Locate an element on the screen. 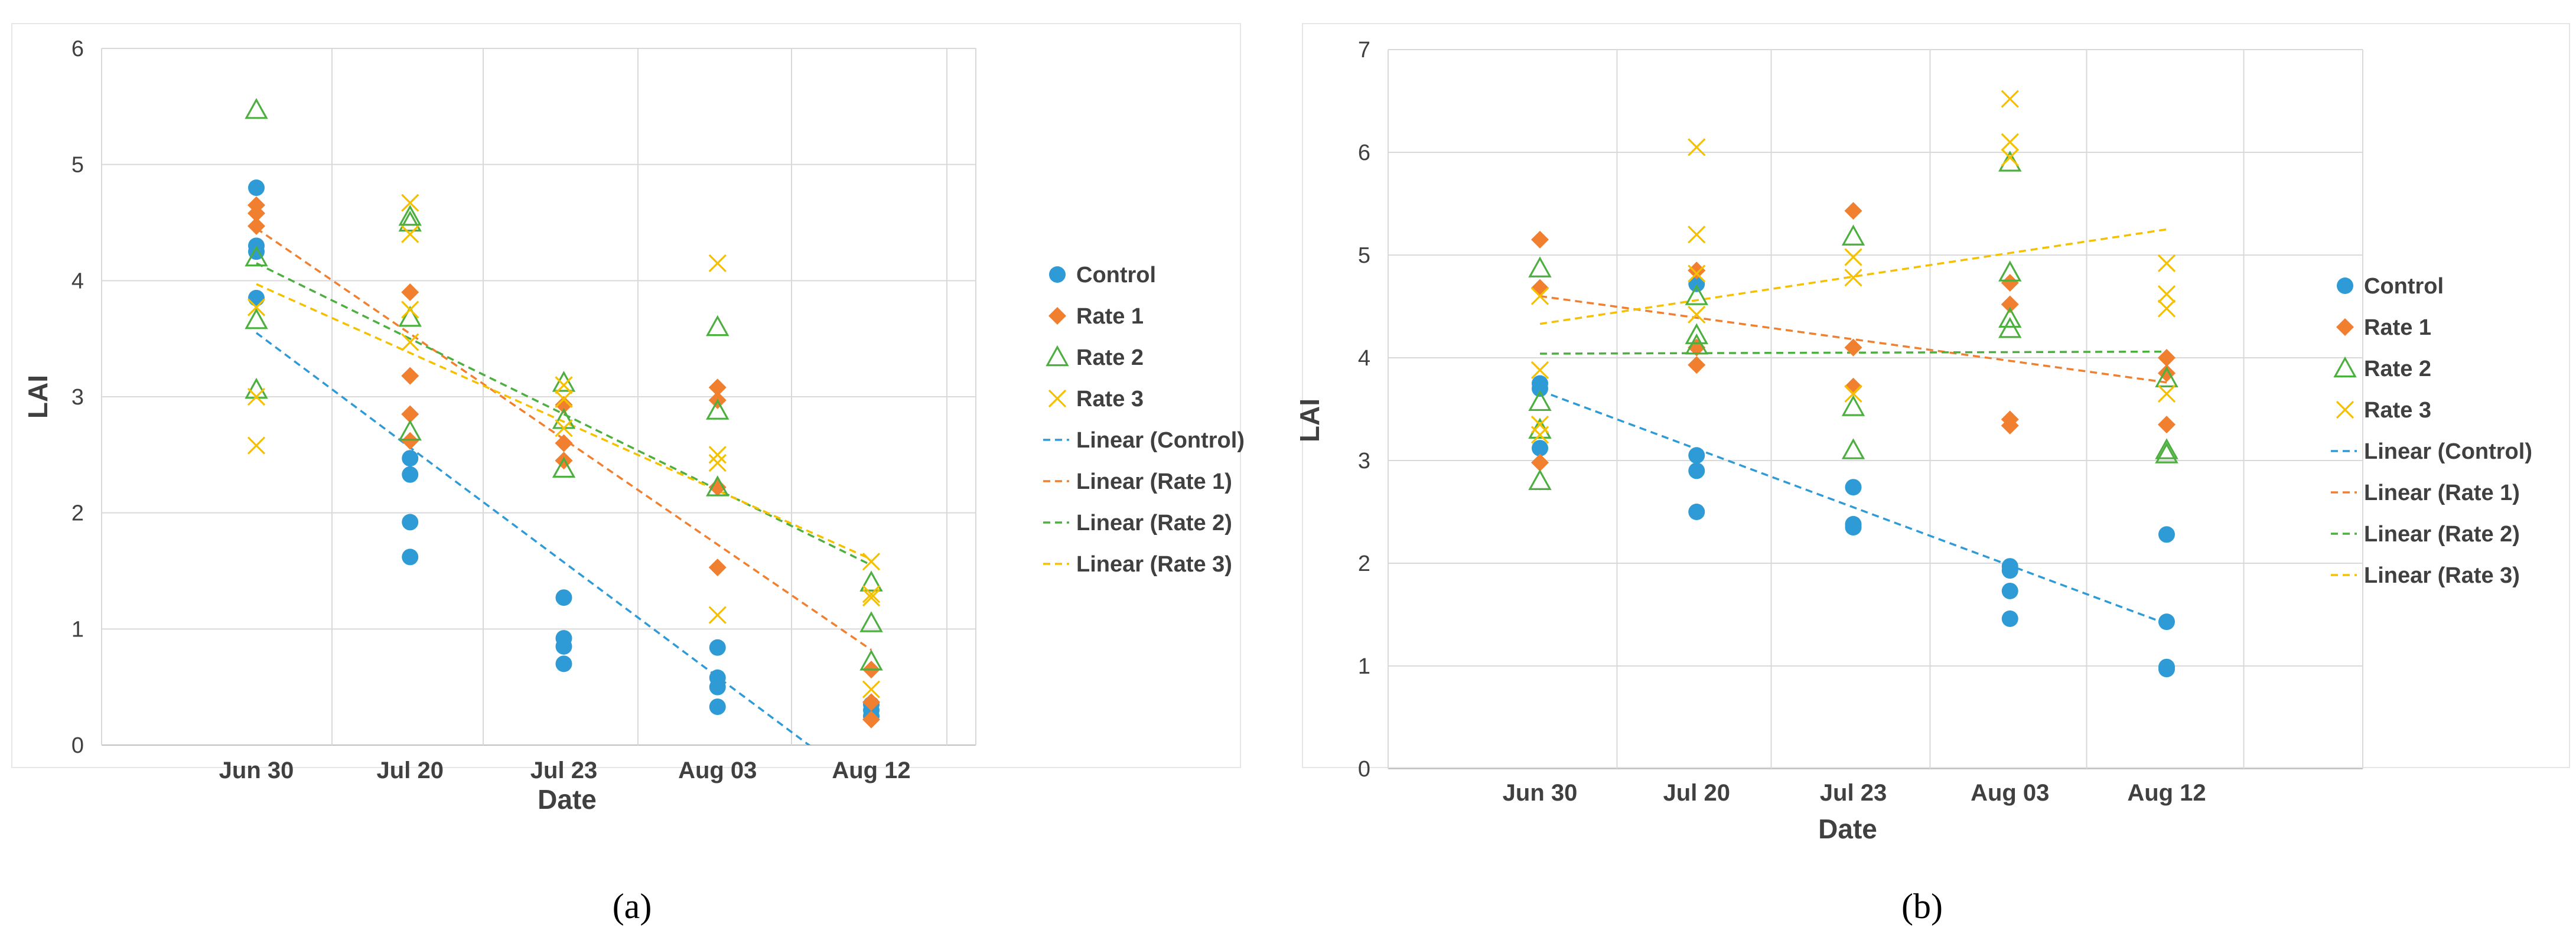 The width and height of the screenshot is (2576, 947). legend-label: Rate 2 is located at coordinates (1110, 357).